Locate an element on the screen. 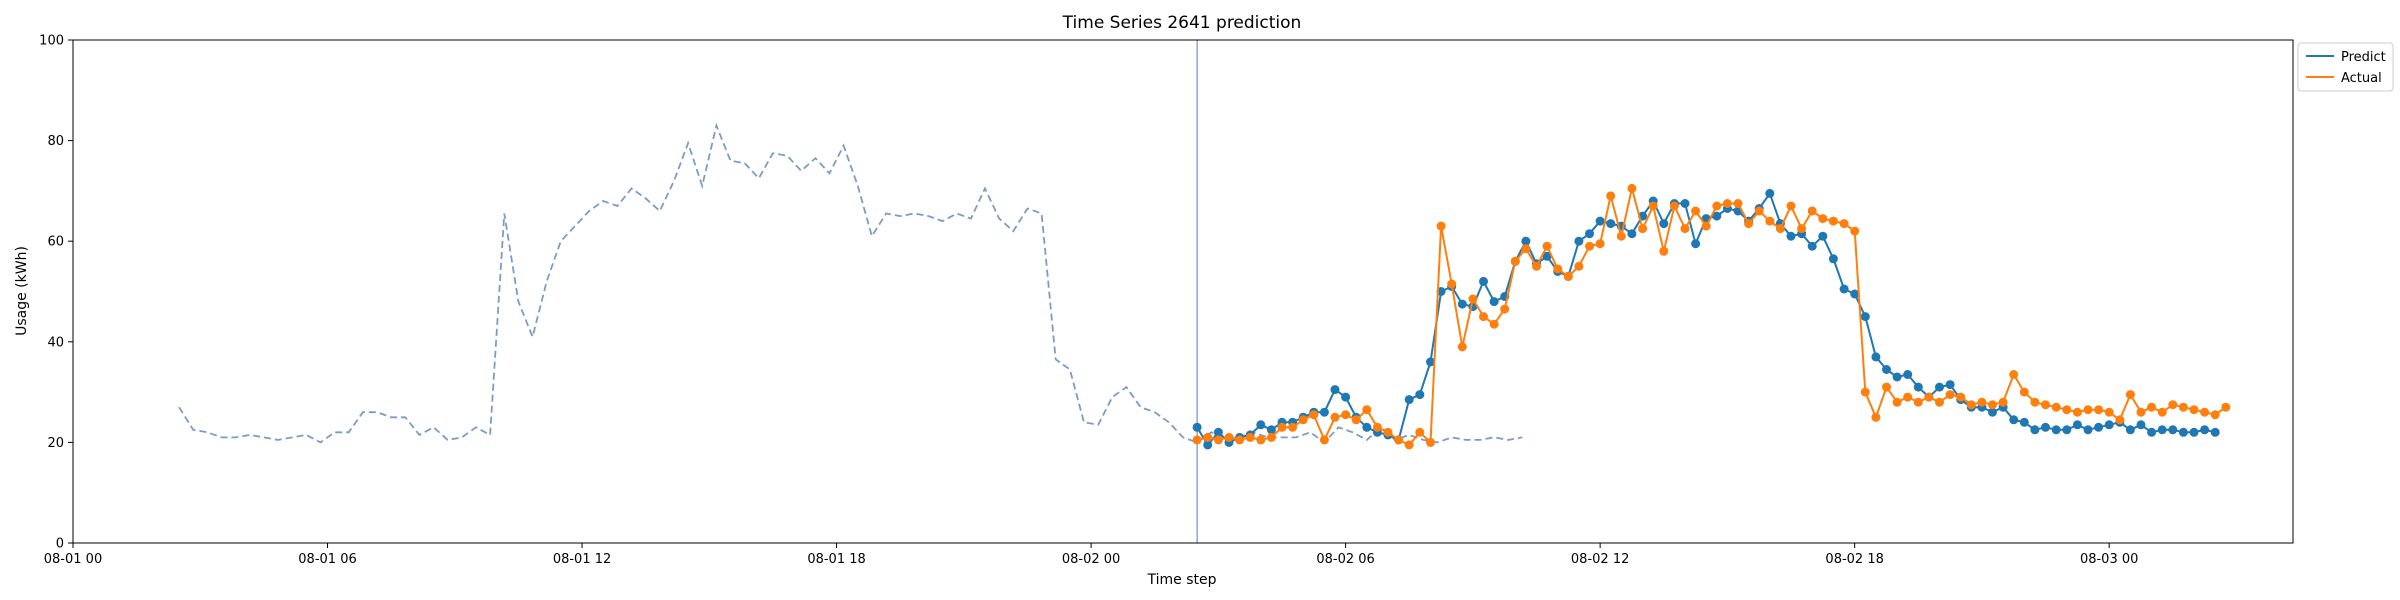 The height and width of the screenshot is (600, 2400). x-tick-label: 08-01 06 is located at coordinates (327, 559).